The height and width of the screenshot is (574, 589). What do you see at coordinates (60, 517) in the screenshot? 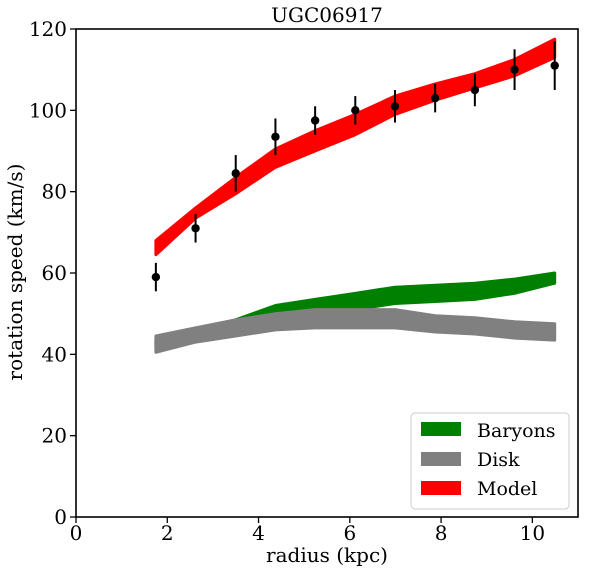
I see `y-tick-label: 0` at bounding box center [60, 517].